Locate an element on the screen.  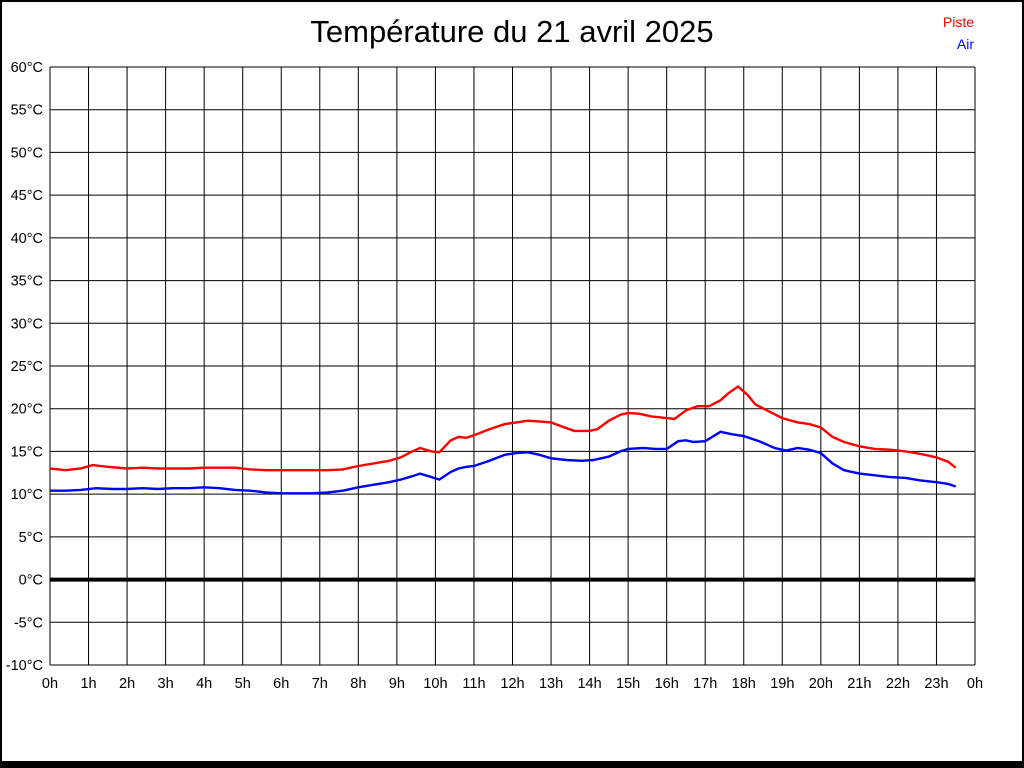
svg-text: 55°C is located at coordinates (27, 111).